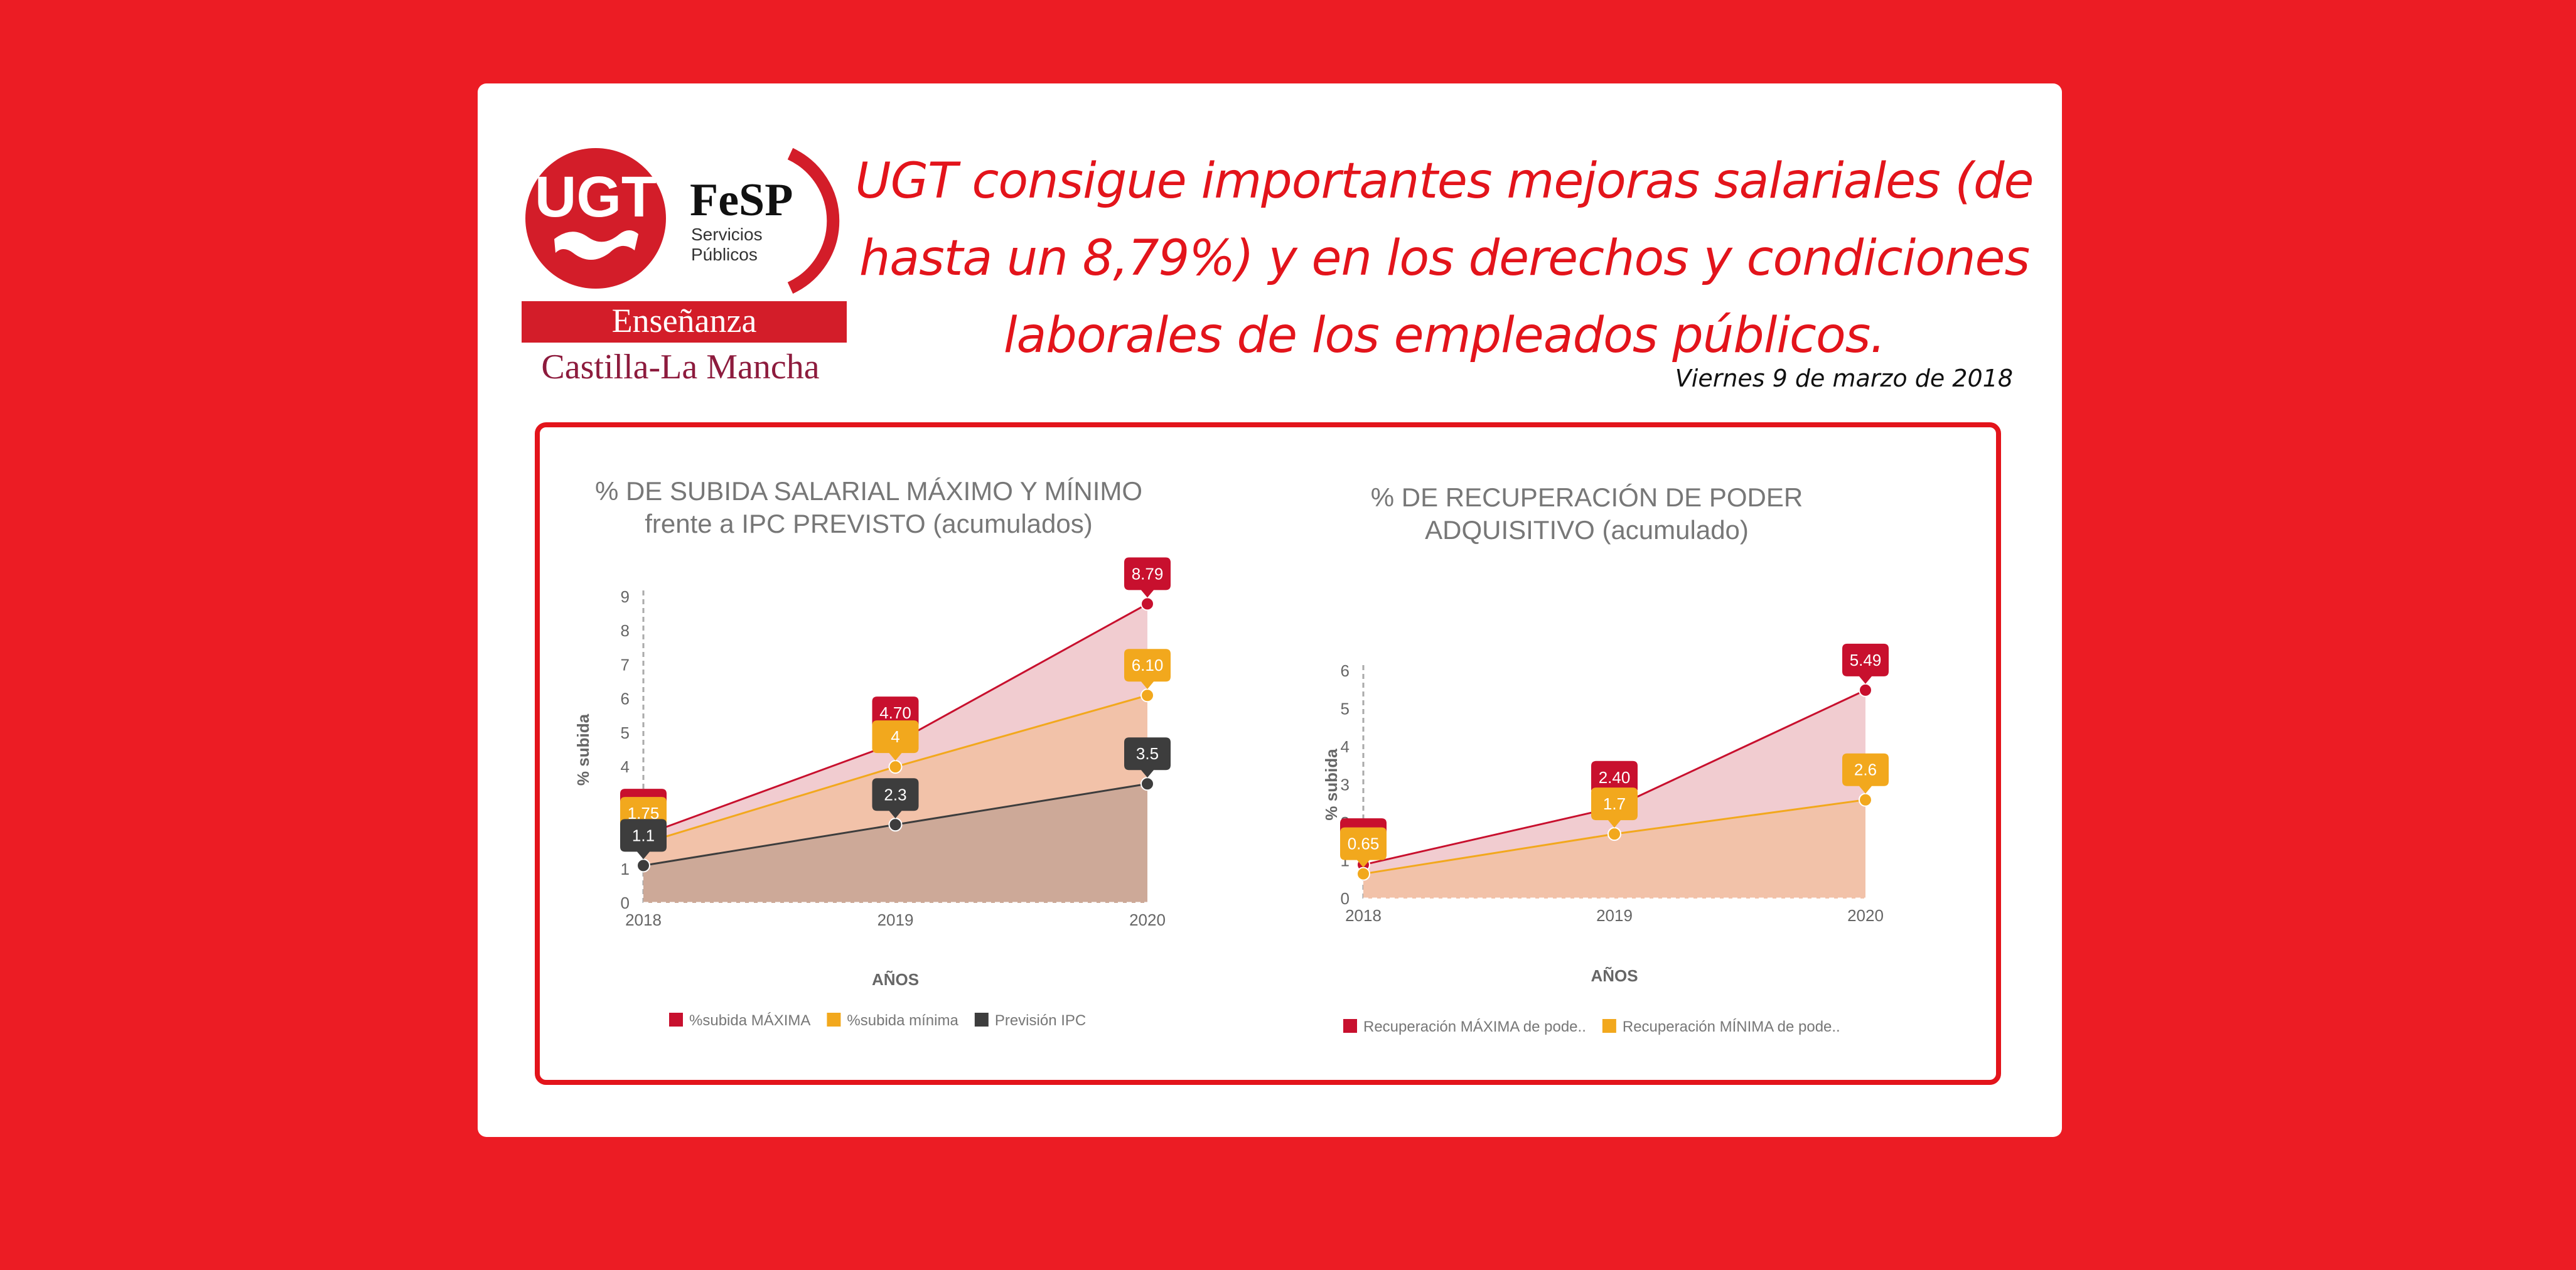 Image resolution: width=2576 pixels, height=1270 pixels. Describe the element at coordinates (813, 221) in the screenshot. I see `fesp-arc` at that location.